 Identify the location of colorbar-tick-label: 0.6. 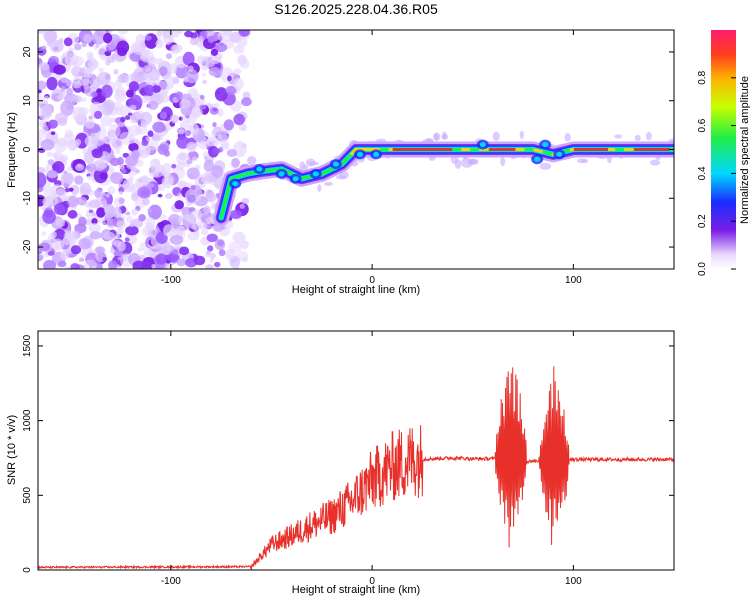
(702, 125).